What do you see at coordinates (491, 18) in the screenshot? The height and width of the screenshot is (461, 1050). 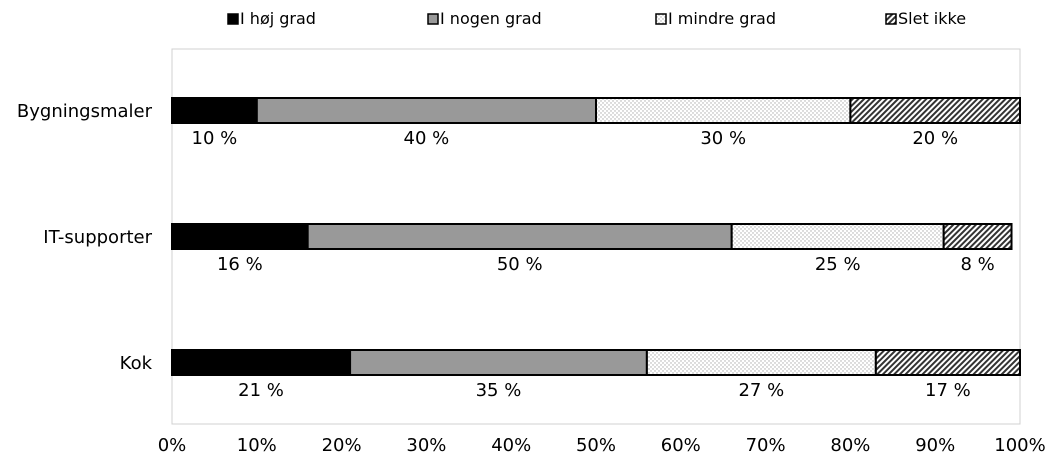 I see `legend-label-i-nogen-grad: I nogen grad` at bounding box center [491, 18].